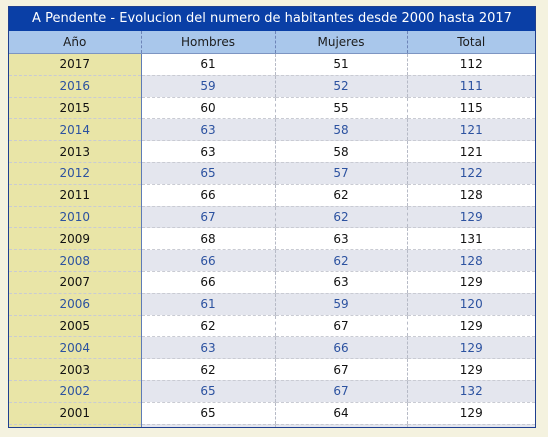 This screenshot has height=437, width=548. Describe the element at coordinates (207, 239) in the screenshot. I see `cell-men: 68` at that location.